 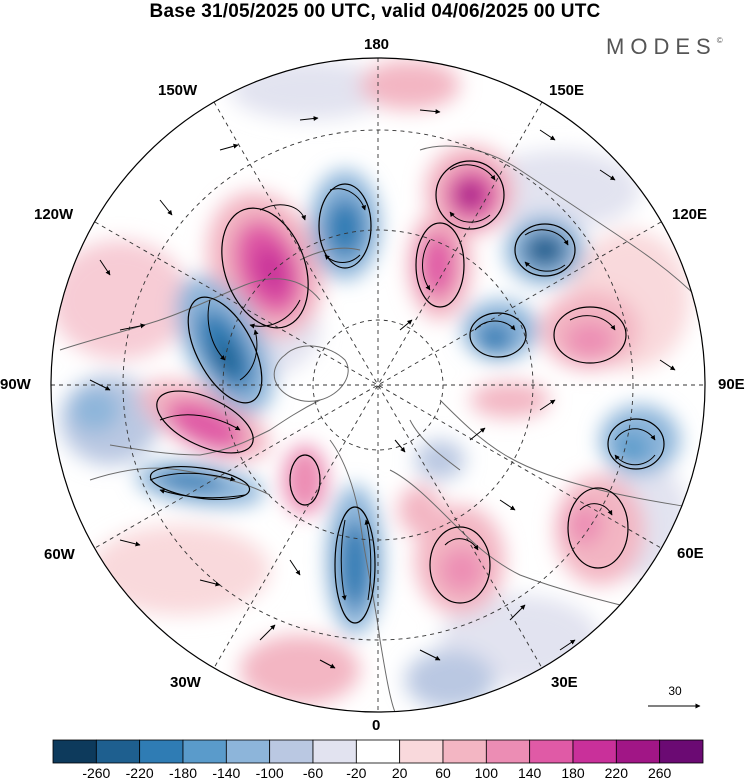 What do you see at coordinates (675, 691) in the screenshot?
I see `reference-vector-label: 30` at bounding box center [675, 691].